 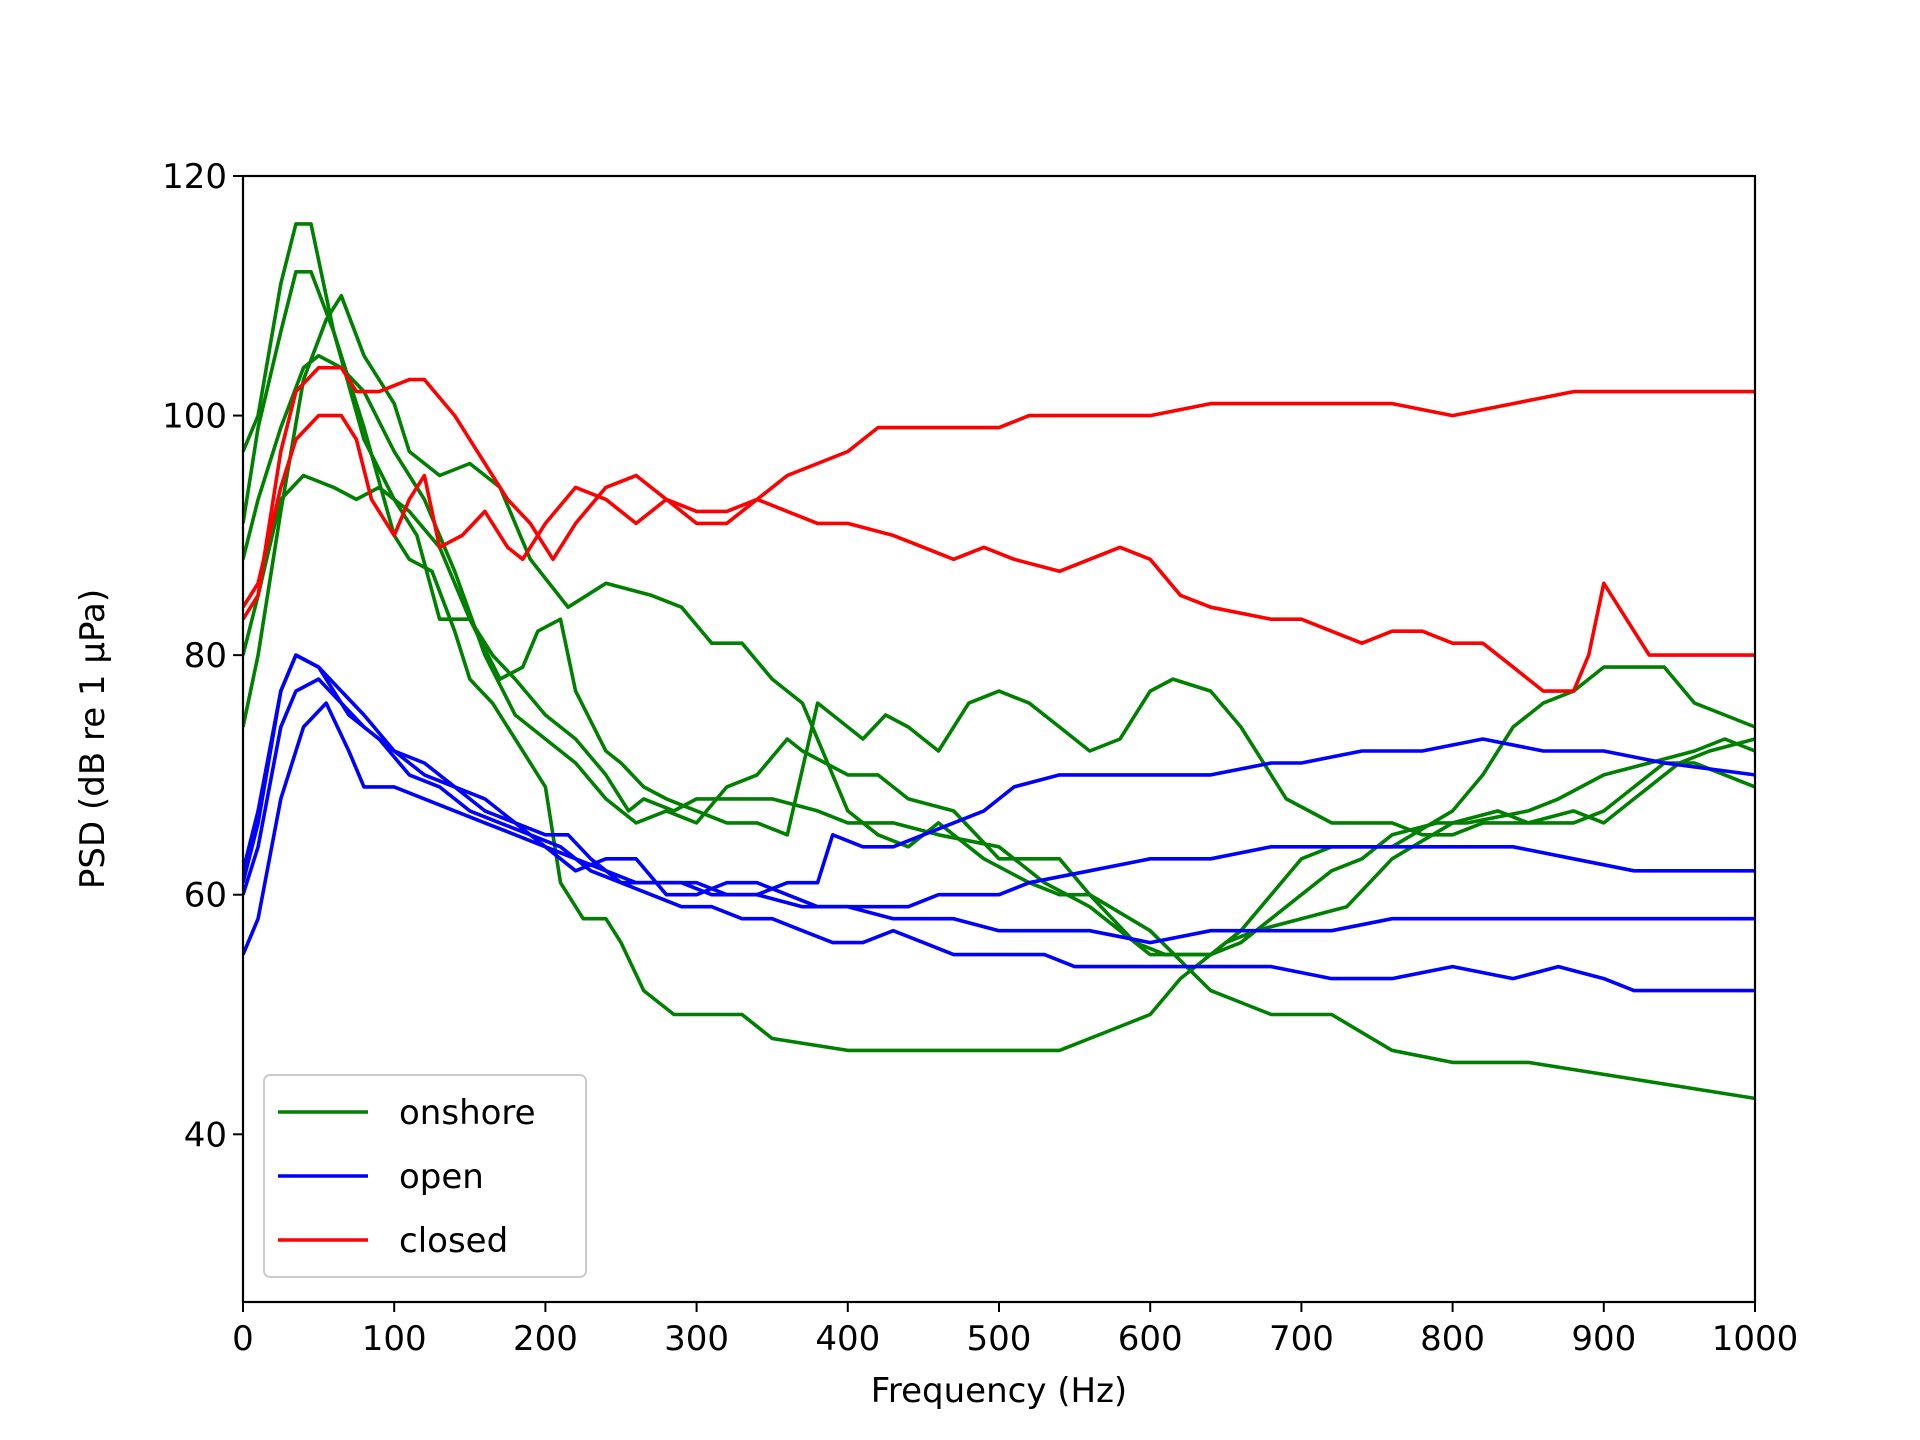 What do you see at coordinates (696, 1339) in the screenshot?
I see `x-tick-label: 300` at bounding box center [696, 1339].